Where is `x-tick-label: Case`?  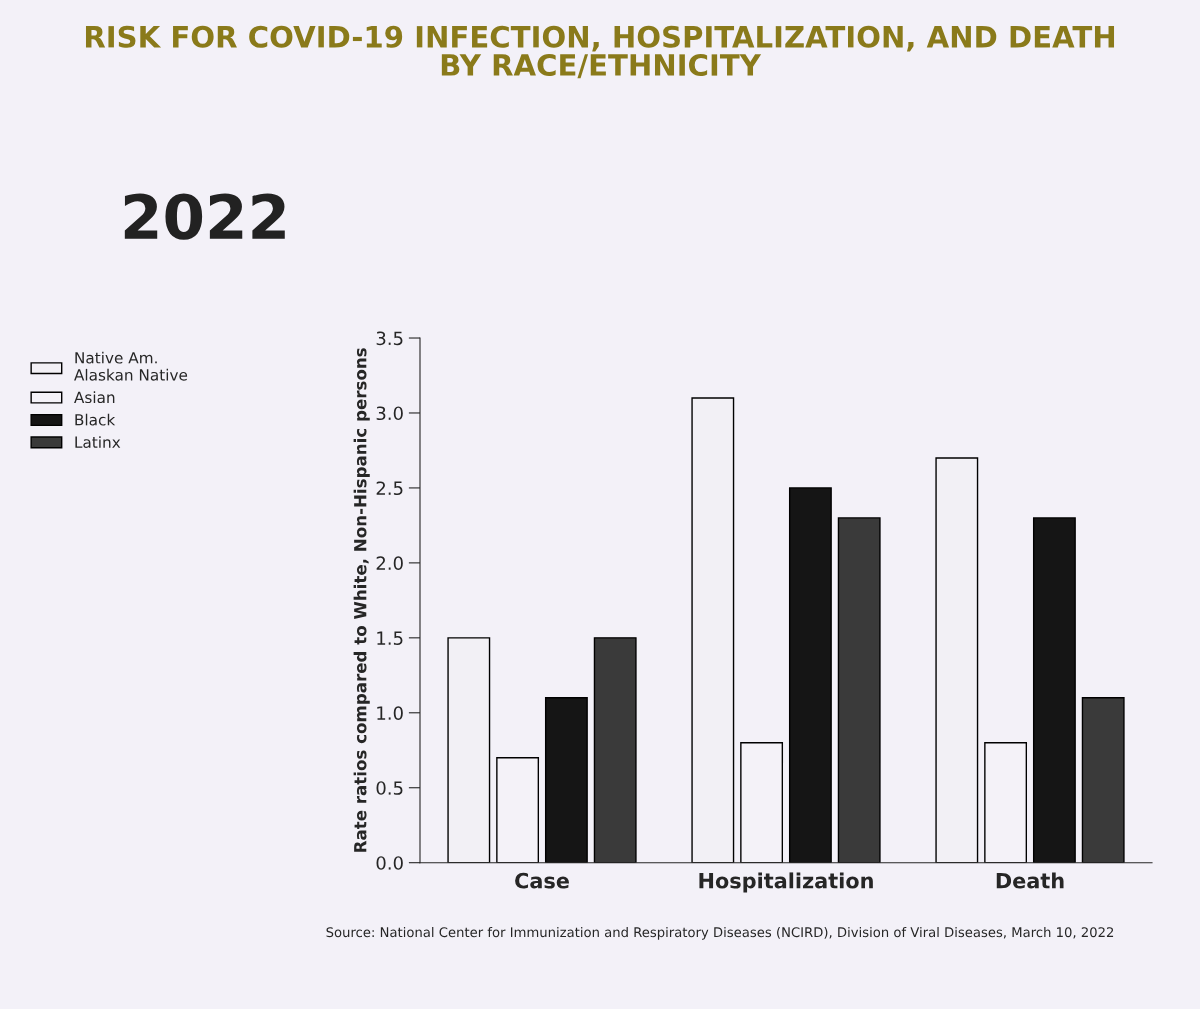 x-tick-label: Case is located at coordinates (542, 880).